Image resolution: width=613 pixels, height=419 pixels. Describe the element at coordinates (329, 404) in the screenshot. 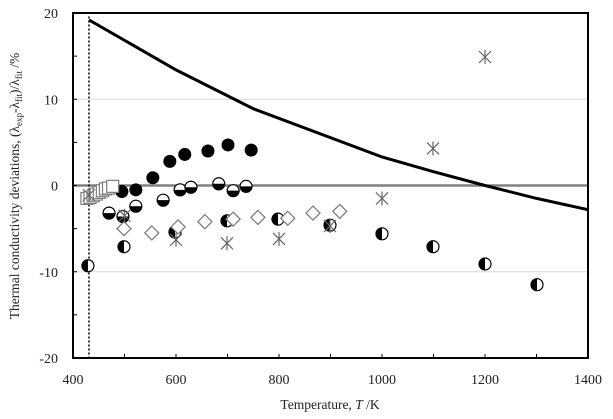

I see `x-axis-title: Temperature, T /K` at that location.